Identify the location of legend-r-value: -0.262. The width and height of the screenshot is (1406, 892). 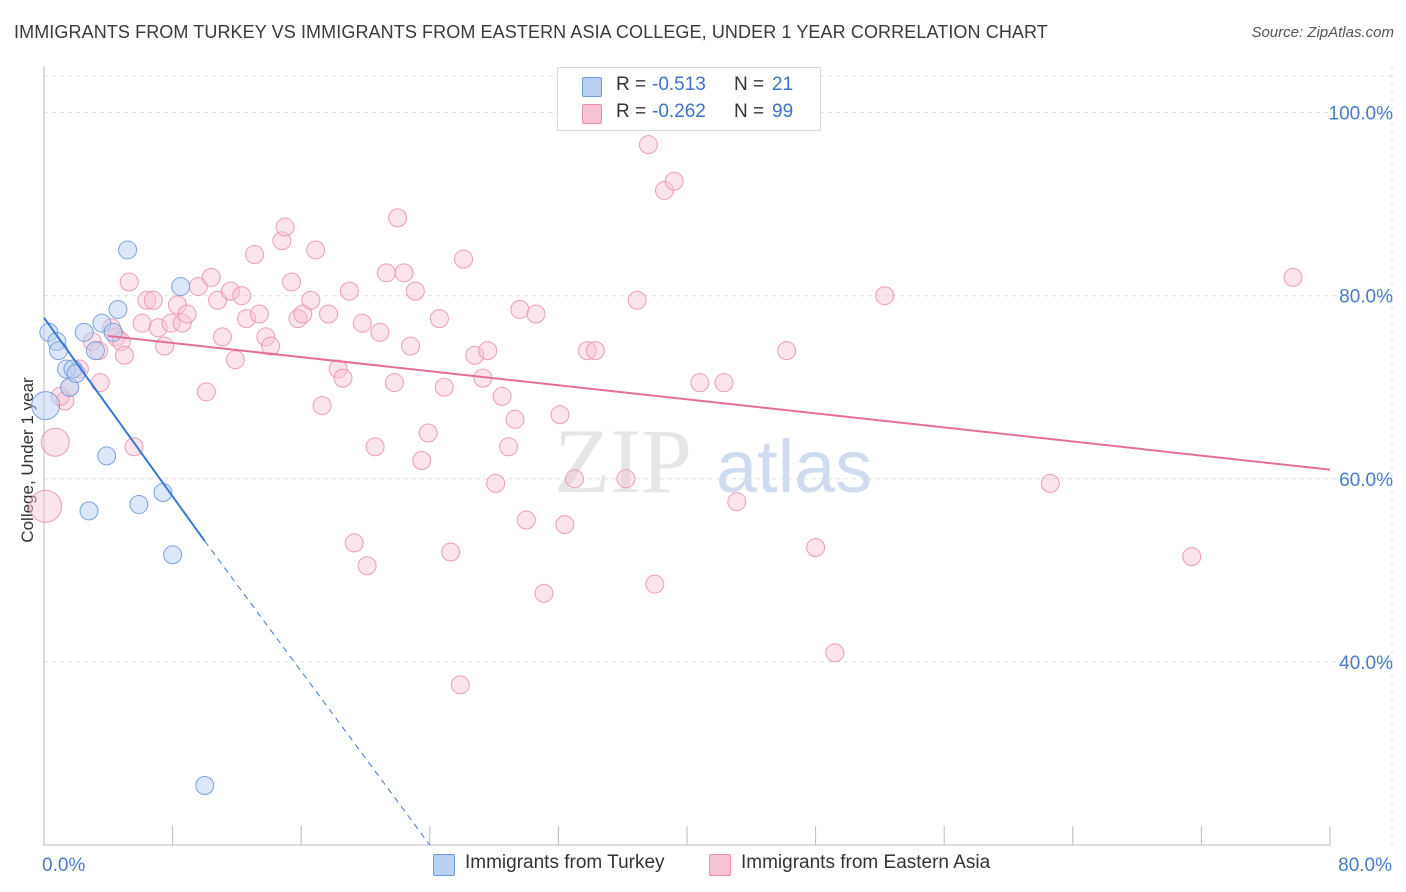
(679, 111).